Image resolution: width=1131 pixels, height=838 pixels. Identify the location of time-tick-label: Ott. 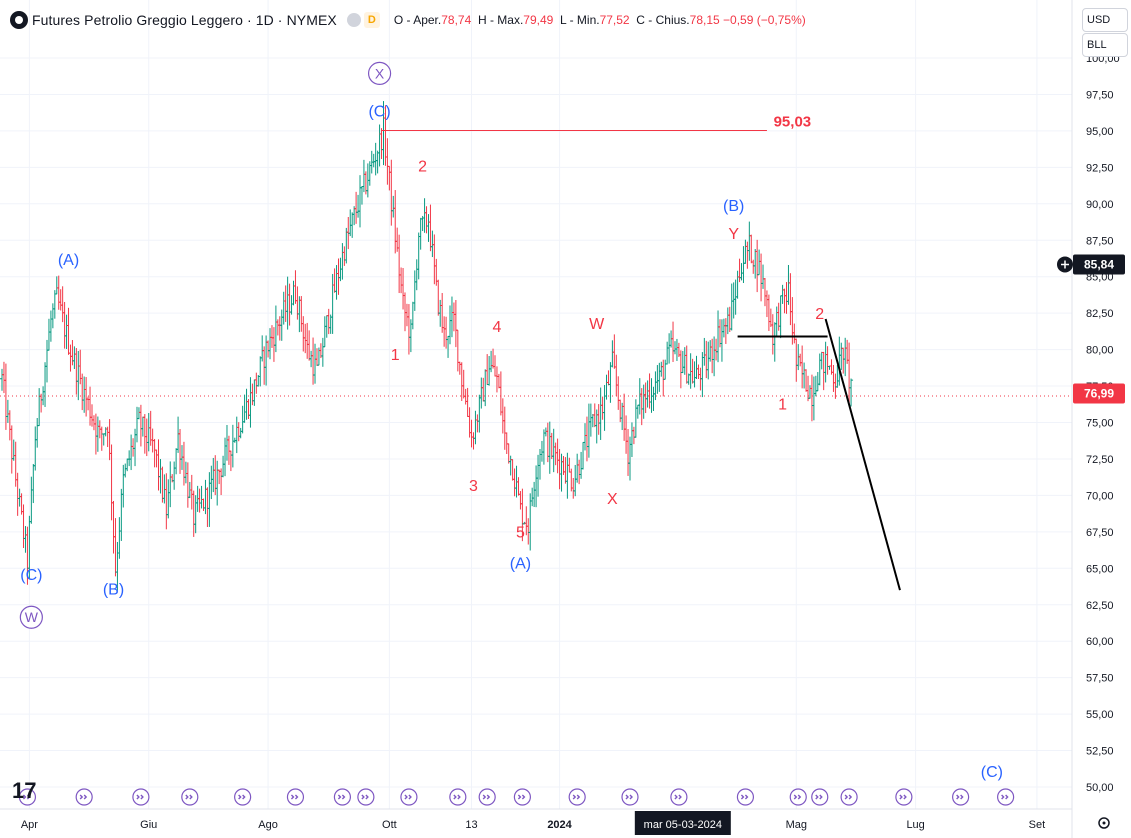
(389, 825).